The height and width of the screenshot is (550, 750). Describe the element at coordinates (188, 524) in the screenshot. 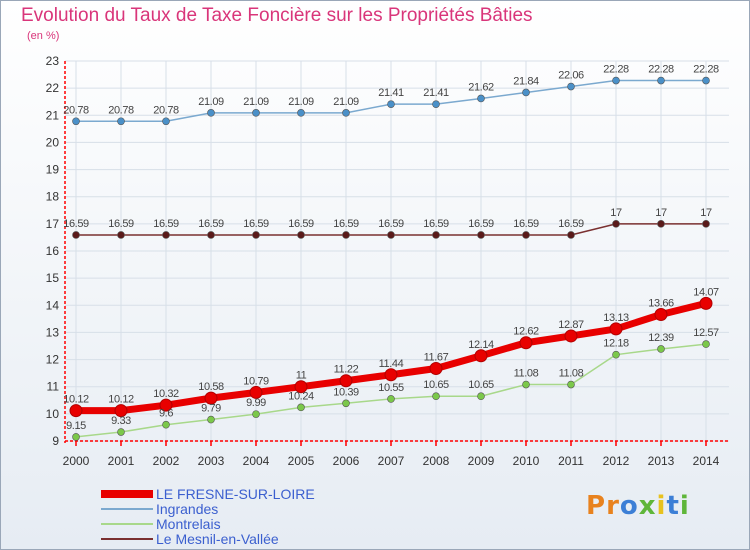

I see `legend-label-montrelais: Montrelais` at that location.